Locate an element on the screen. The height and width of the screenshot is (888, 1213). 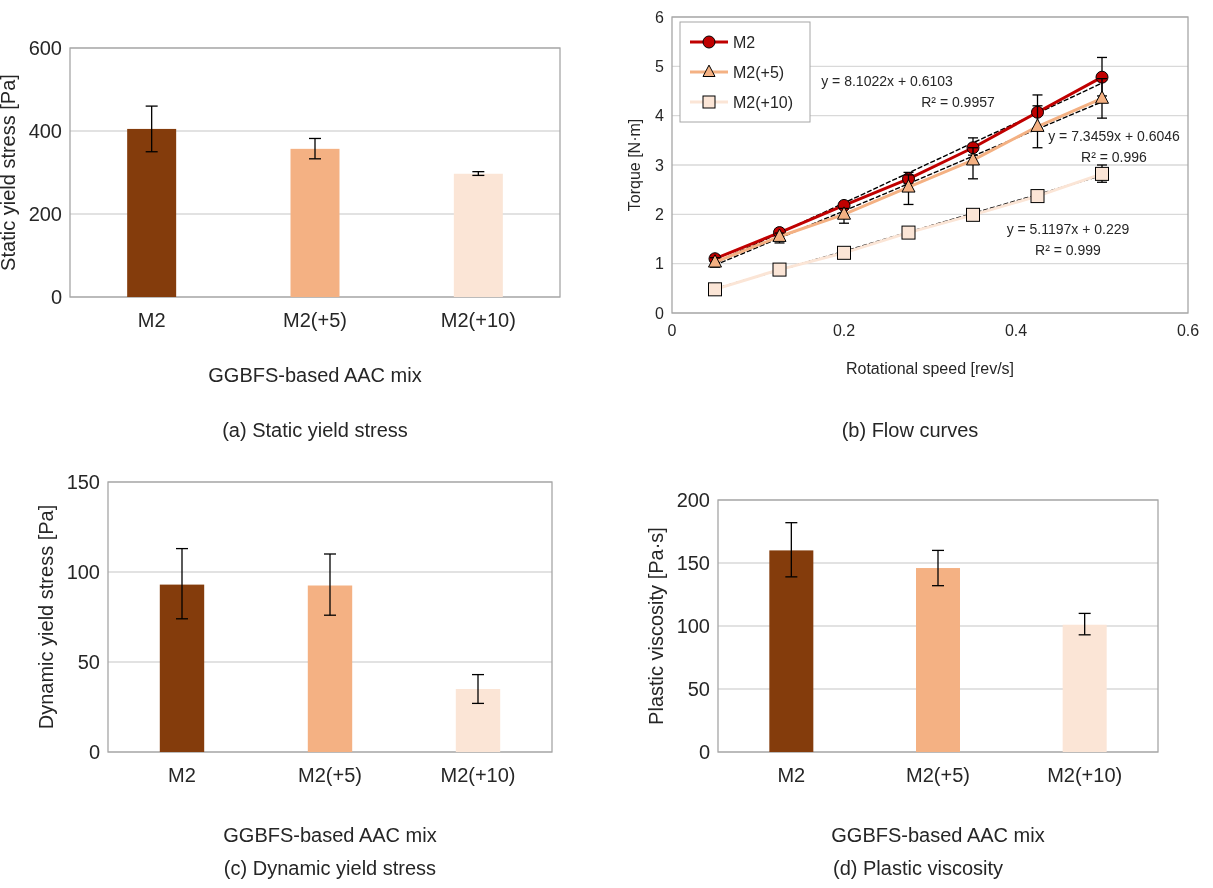
x-axis-title: Rotational speed [rev/s] is located at coordinates (930, 368).